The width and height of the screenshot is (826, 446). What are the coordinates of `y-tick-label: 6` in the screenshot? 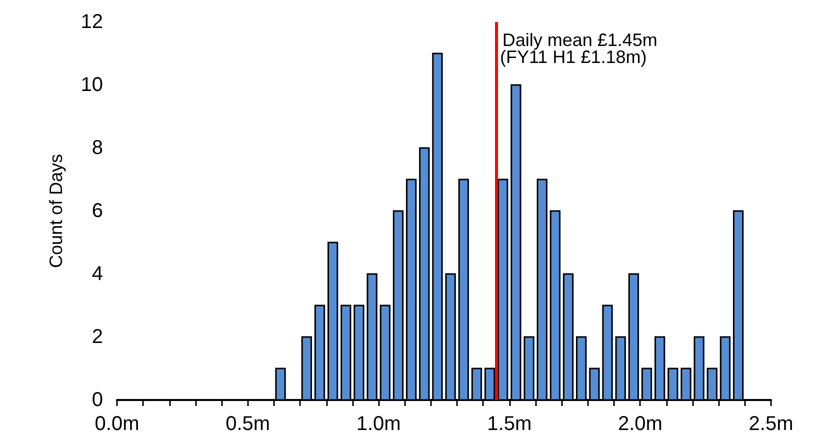 It's located at (97, 211).